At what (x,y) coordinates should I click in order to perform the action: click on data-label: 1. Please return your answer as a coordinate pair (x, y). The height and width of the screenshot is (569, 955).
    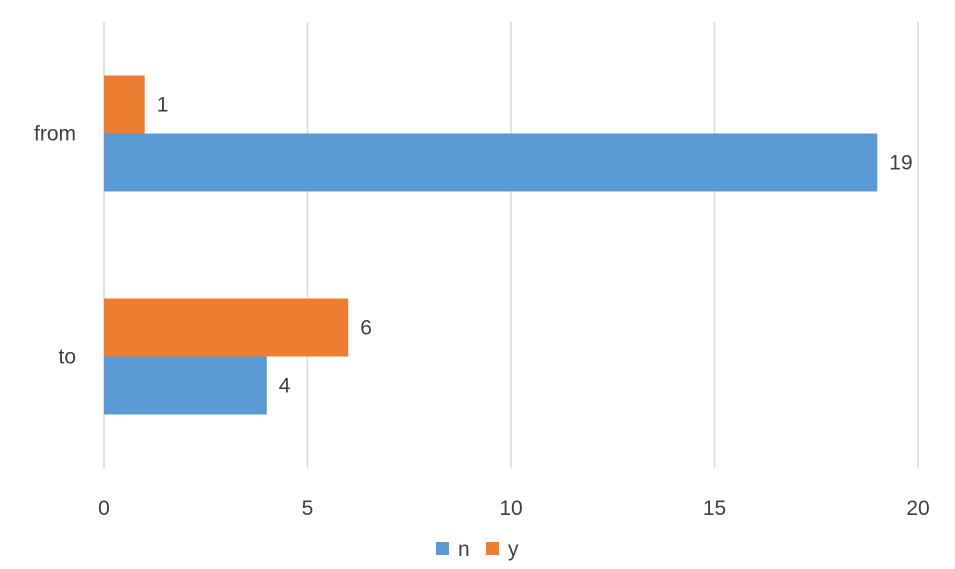
    Looking at the image, I should click on (163, 105).